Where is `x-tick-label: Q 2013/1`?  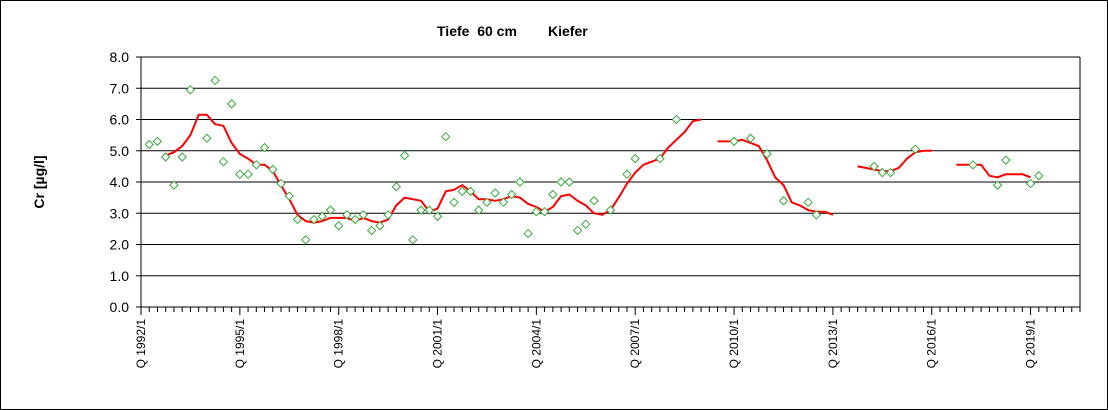
x-tick-label: Q 2013/1 is located at coordinates (833, 344).